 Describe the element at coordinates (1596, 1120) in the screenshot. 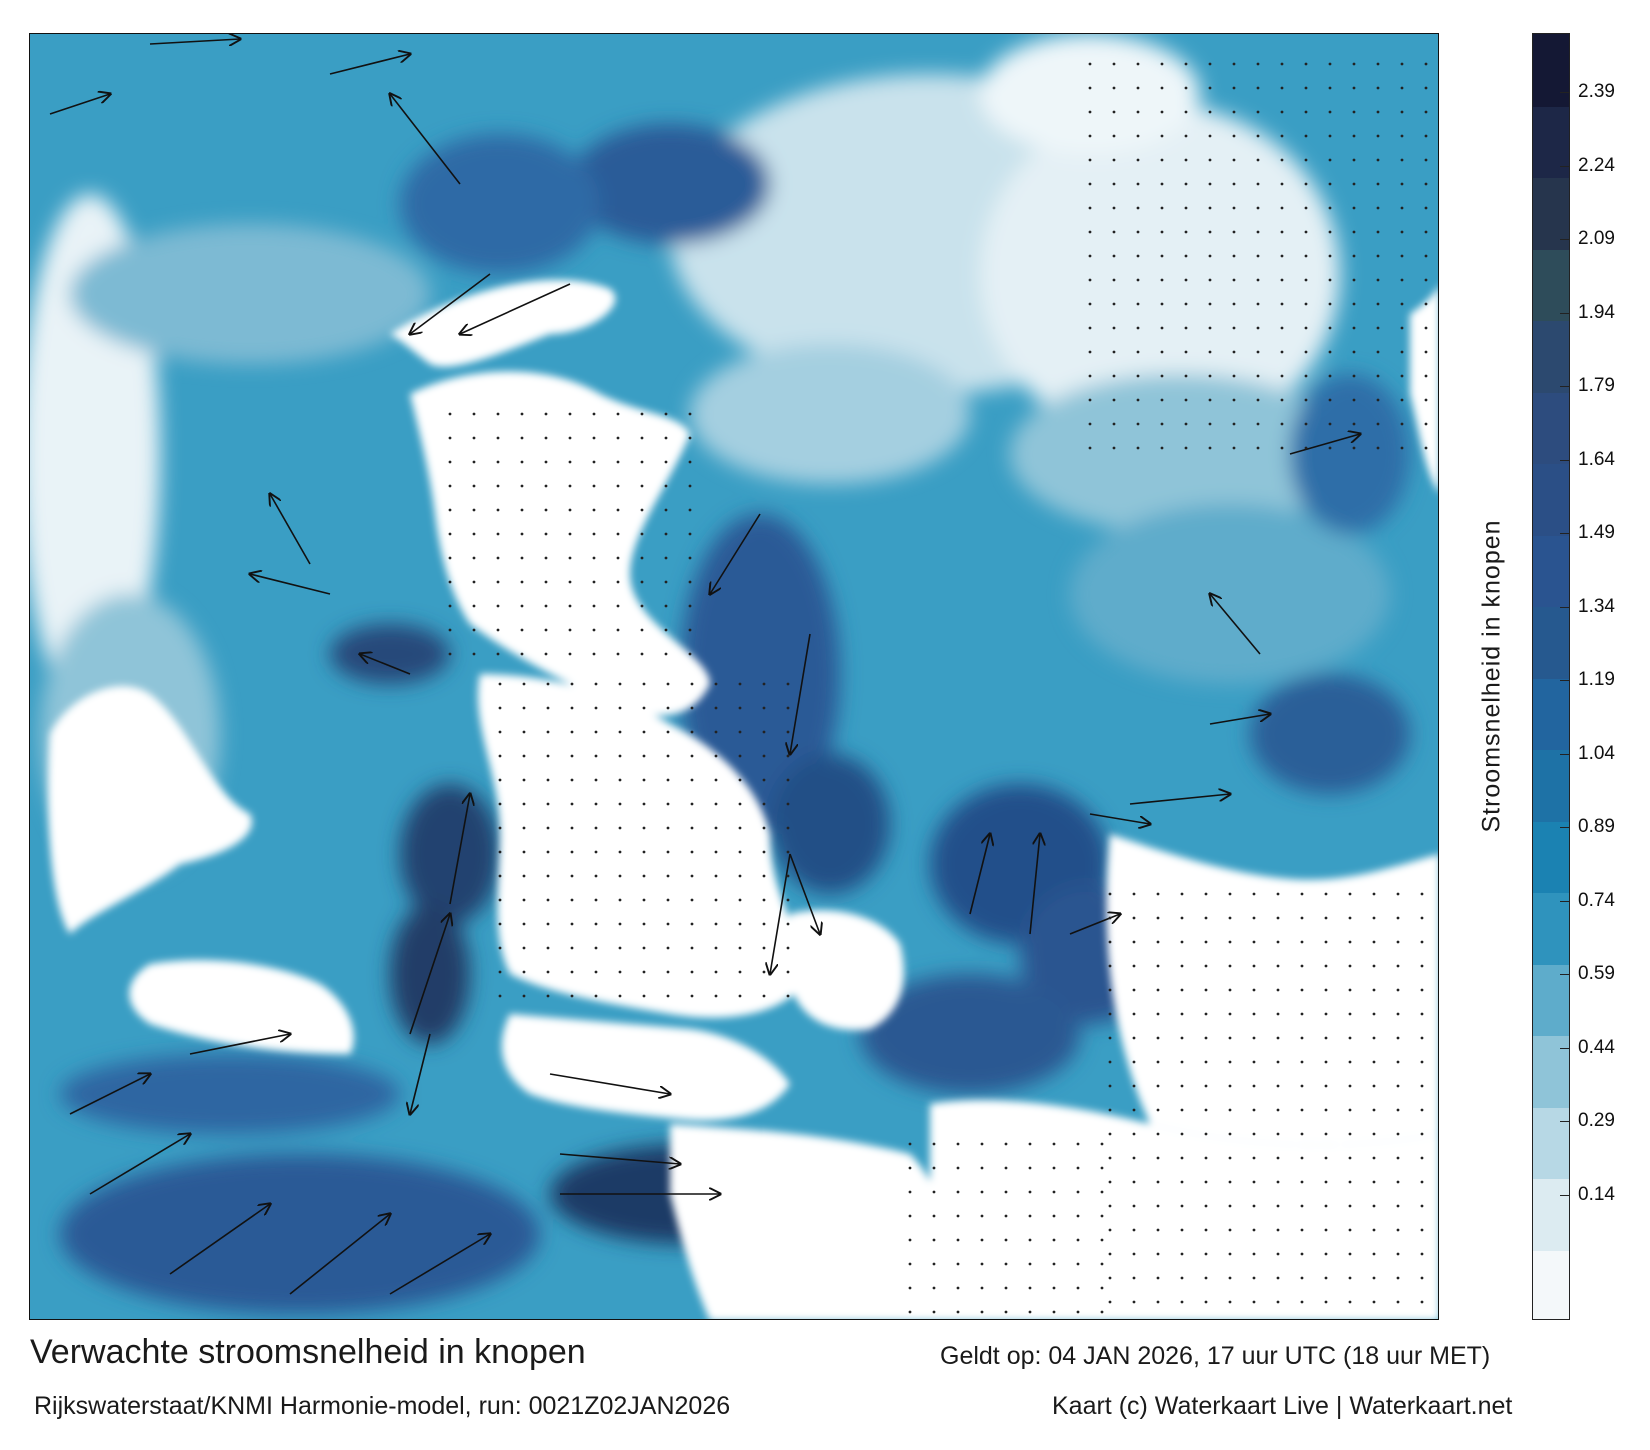

I see `colorbar-tick-label: 0.29` at that location.